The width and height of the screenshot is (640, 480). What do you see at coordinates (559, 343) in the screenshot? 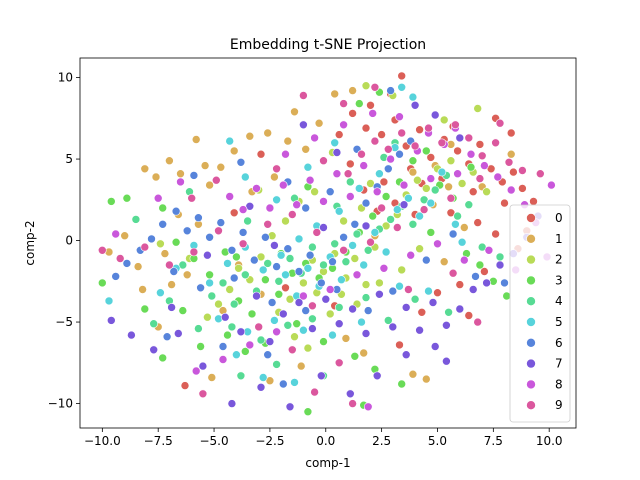
I see `legend-label: 6` at bounding box center [559, 343].